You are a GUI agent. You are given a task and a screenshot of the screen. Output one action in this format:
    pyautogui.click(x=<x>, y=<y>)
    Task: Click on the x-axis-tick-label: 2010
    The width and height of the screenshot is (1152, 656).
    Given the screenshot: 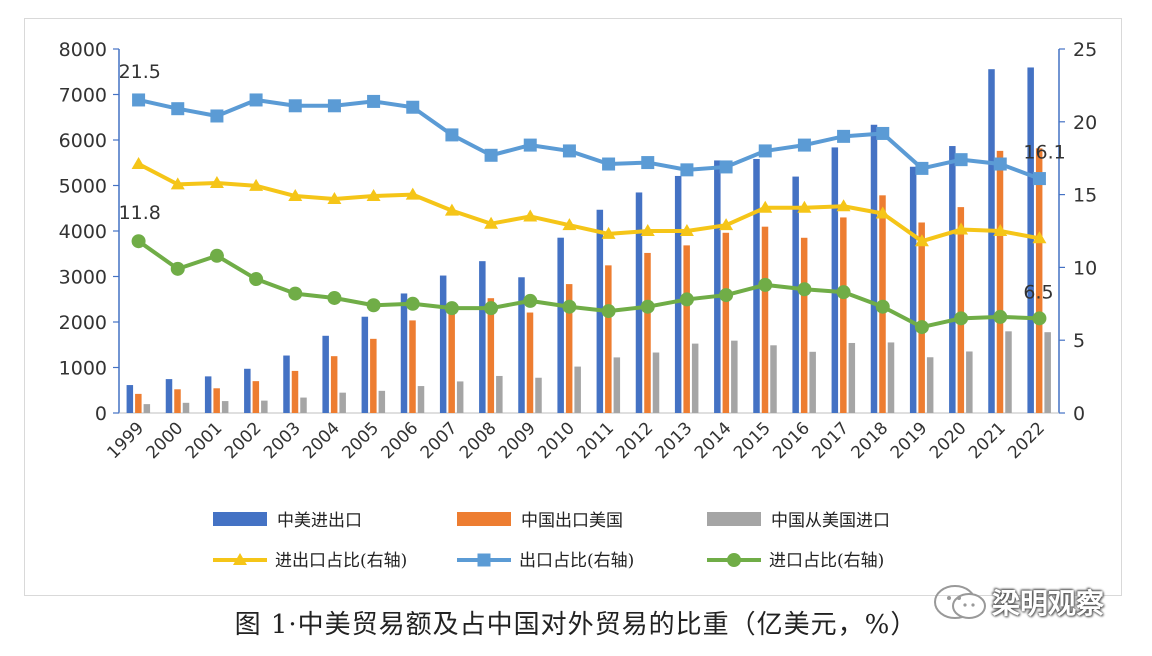 What is the action you would take?
    pyautogui.click(x=556, y=440)
    